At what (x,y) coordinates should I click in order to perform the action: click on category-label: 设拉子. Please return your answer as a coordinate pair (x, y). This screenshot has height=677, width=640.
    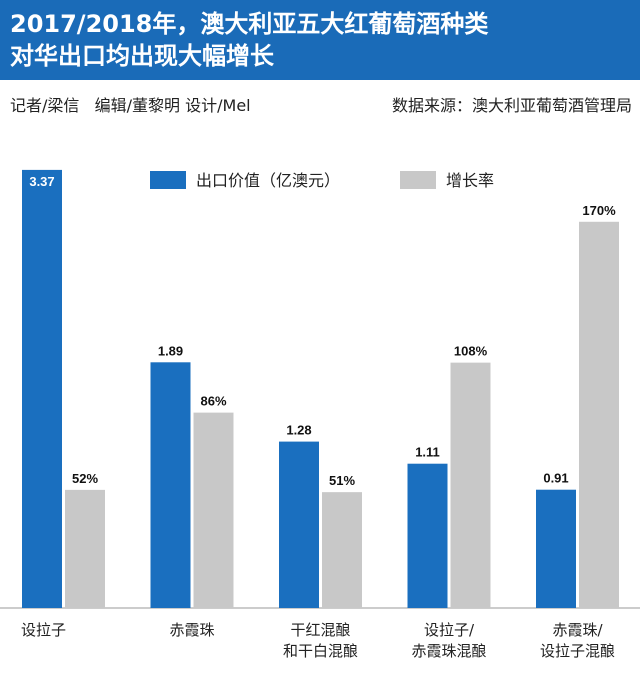
    Looking at the image, I should click on (43, 630).